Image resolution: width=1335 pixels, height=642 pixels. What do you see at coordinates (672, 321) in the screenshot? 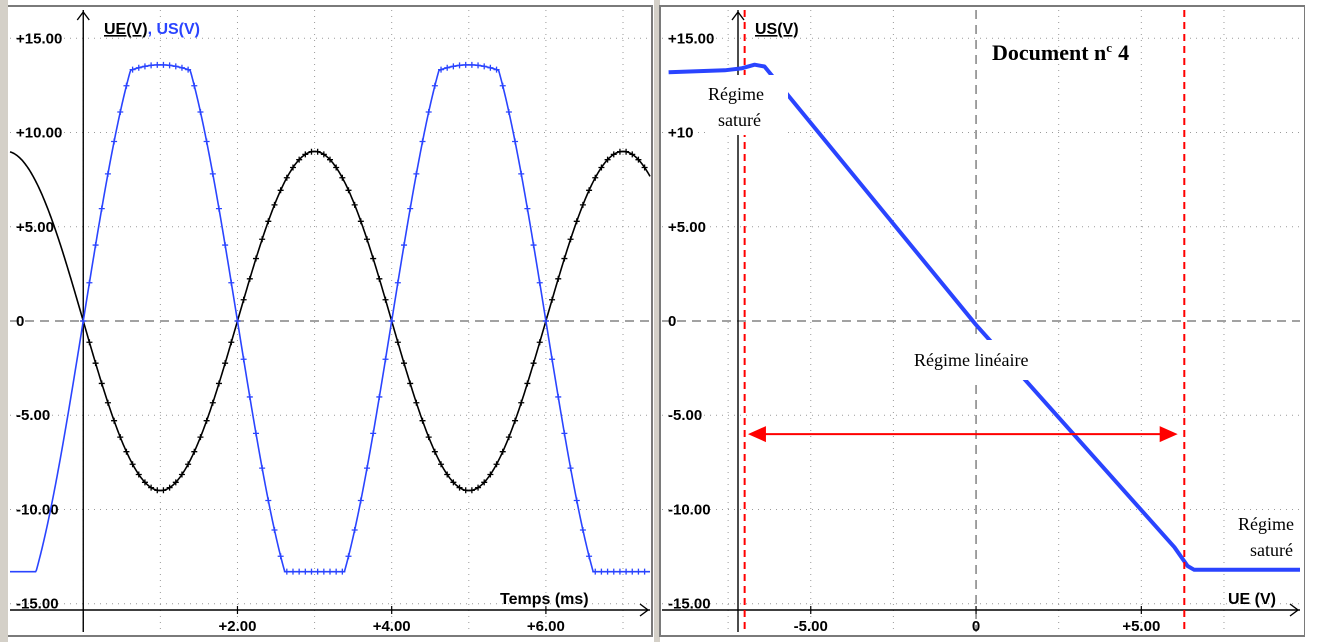
I see `right-y-tick-3: 0` at bounding box center [672, 321].